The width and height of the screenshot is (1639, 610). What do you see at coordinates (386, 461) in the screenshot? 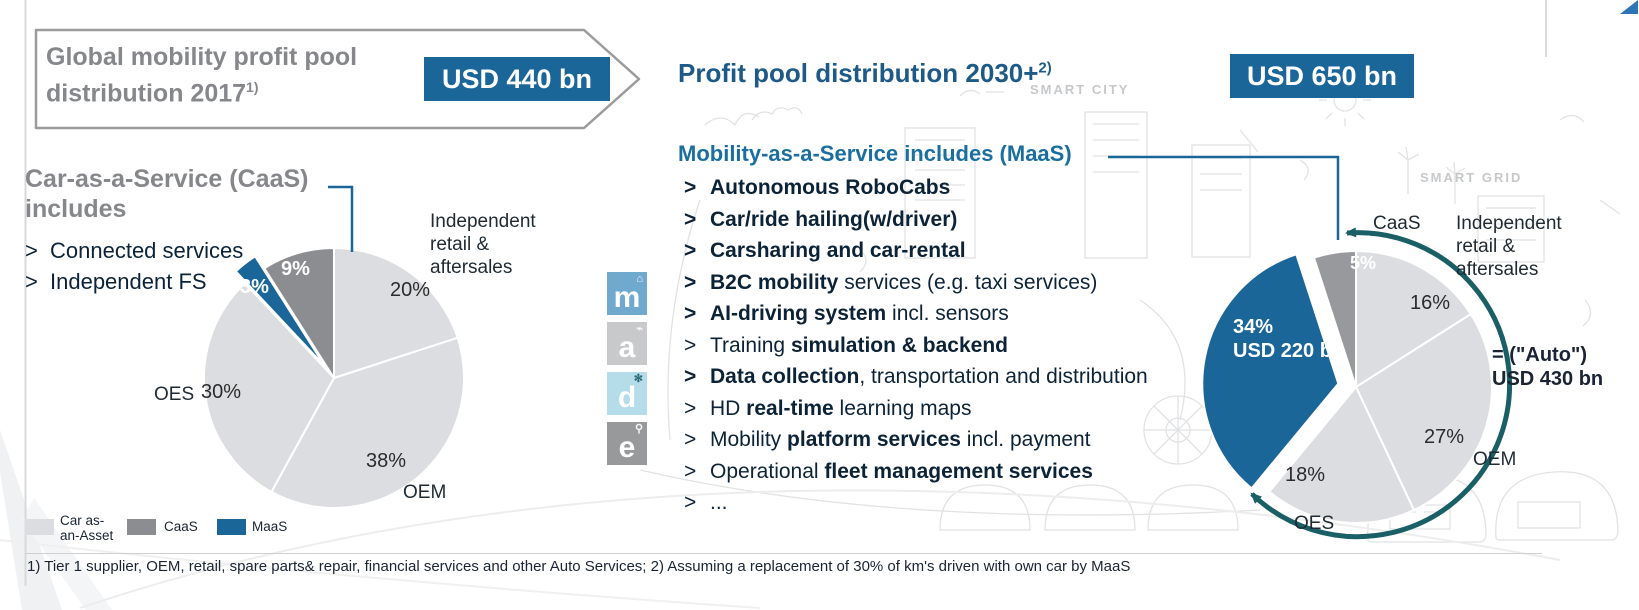
I see `pct-oem-2017: 38%` at bounding box center [386, 461].